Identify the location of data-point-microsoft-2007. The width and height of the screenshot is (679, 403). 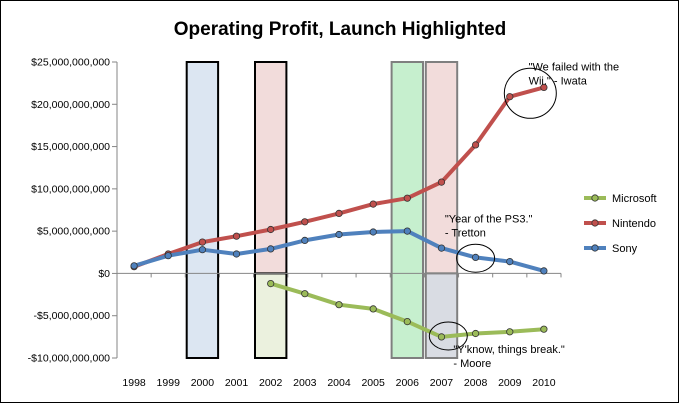
(441, 337).